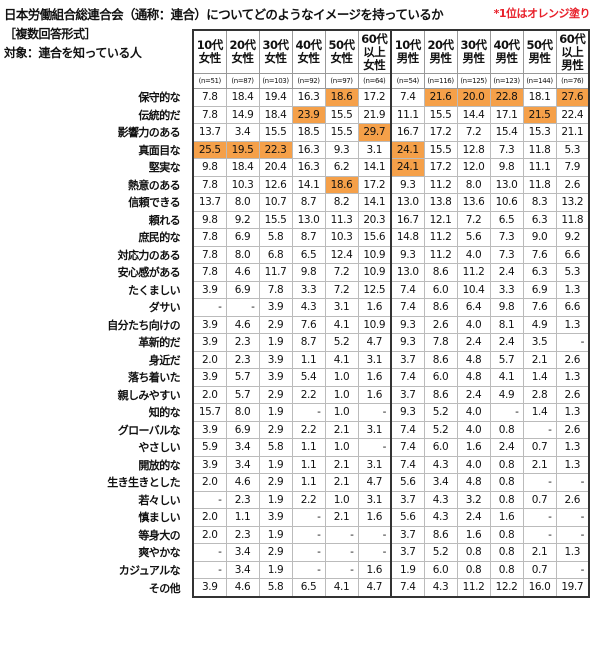  What do you see at coordinates (539, 254) in the screenshot?
I see `value-cell: 7.6` at bounding box center [539, 254].